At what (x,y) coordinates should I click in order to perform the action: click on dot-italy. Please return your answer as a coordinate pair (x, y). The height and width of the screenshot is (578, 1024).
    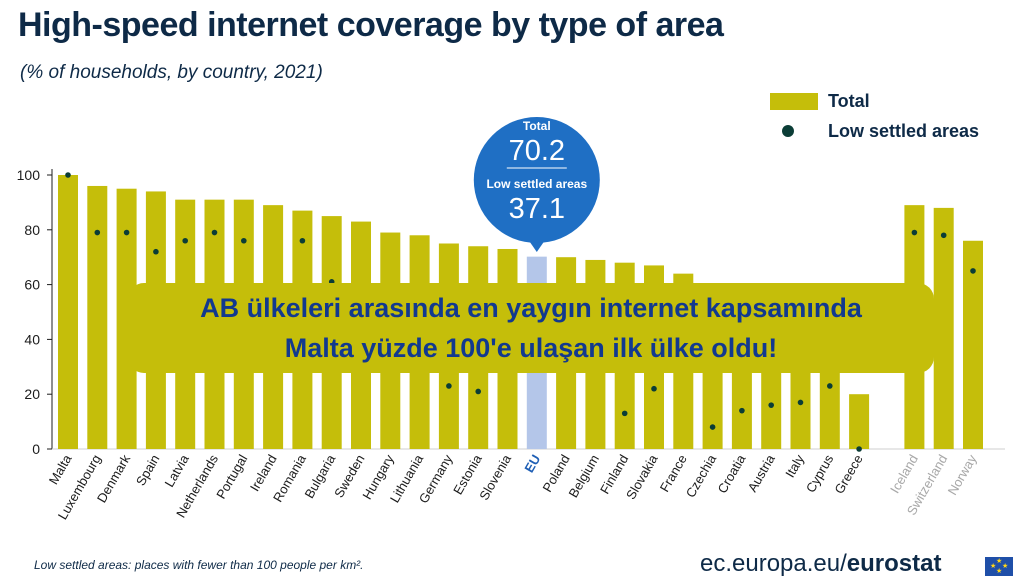
    Looking at the image, I should click on (800, 402).